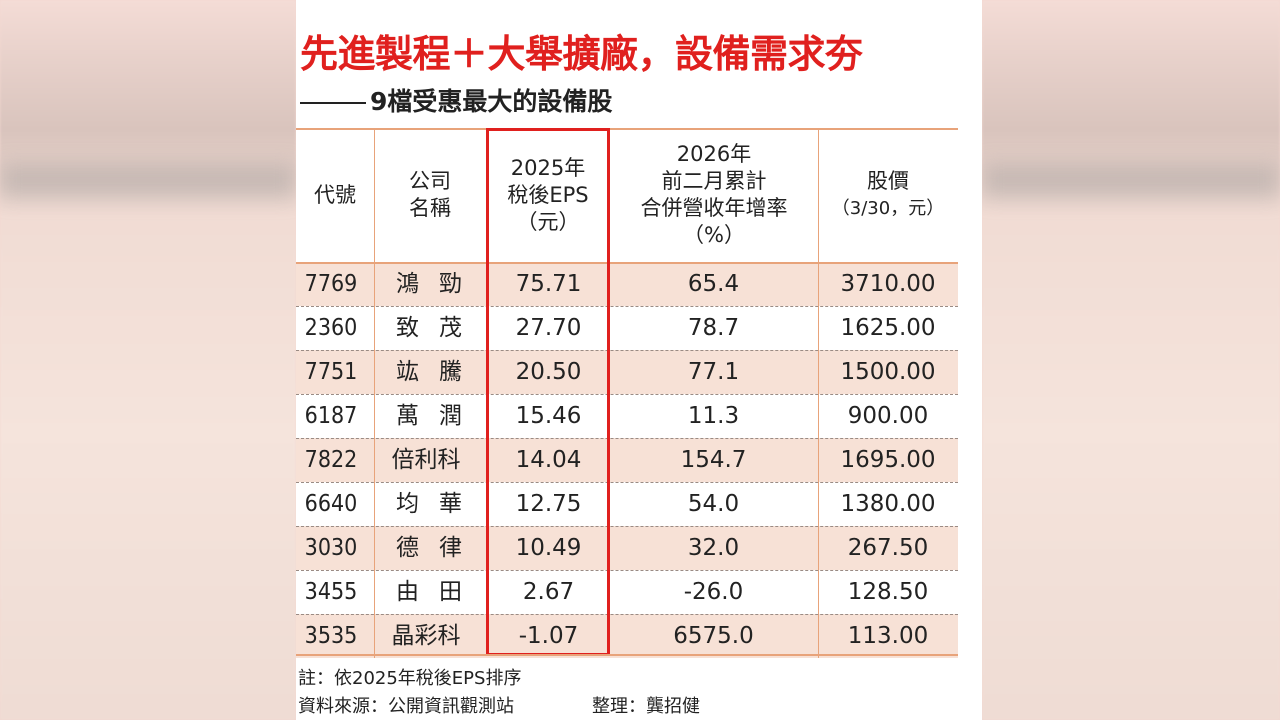 This screenshot has width=1280, height=720. What do you see at coordinates (581, 53) in the screenshot?
I see `headline: 先進製程＋大舉擴廠，設備需求夯` at bounding box center [581, 53].